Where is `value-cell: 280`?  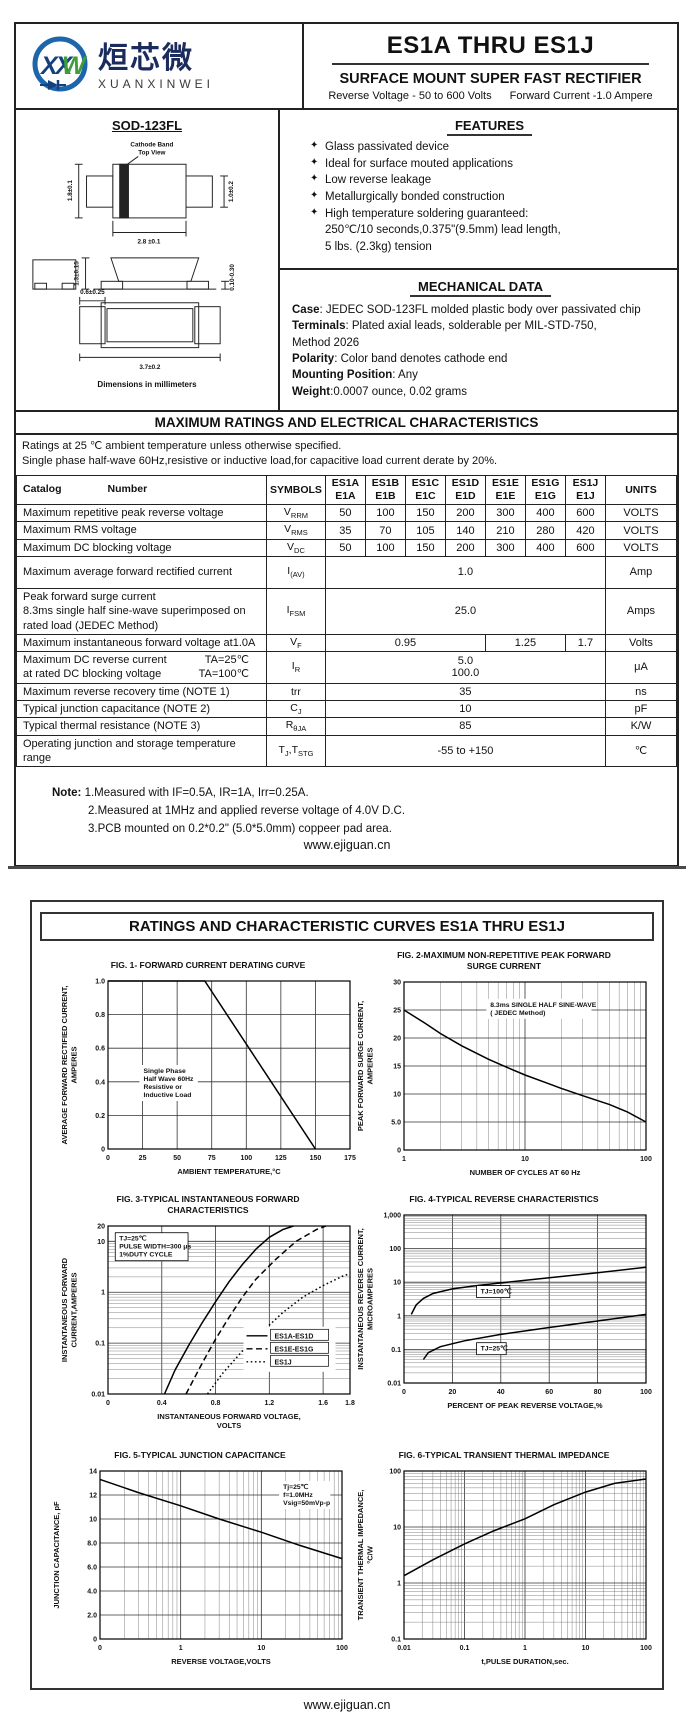 value-cell: 280 is located at coordinates (545, 530).